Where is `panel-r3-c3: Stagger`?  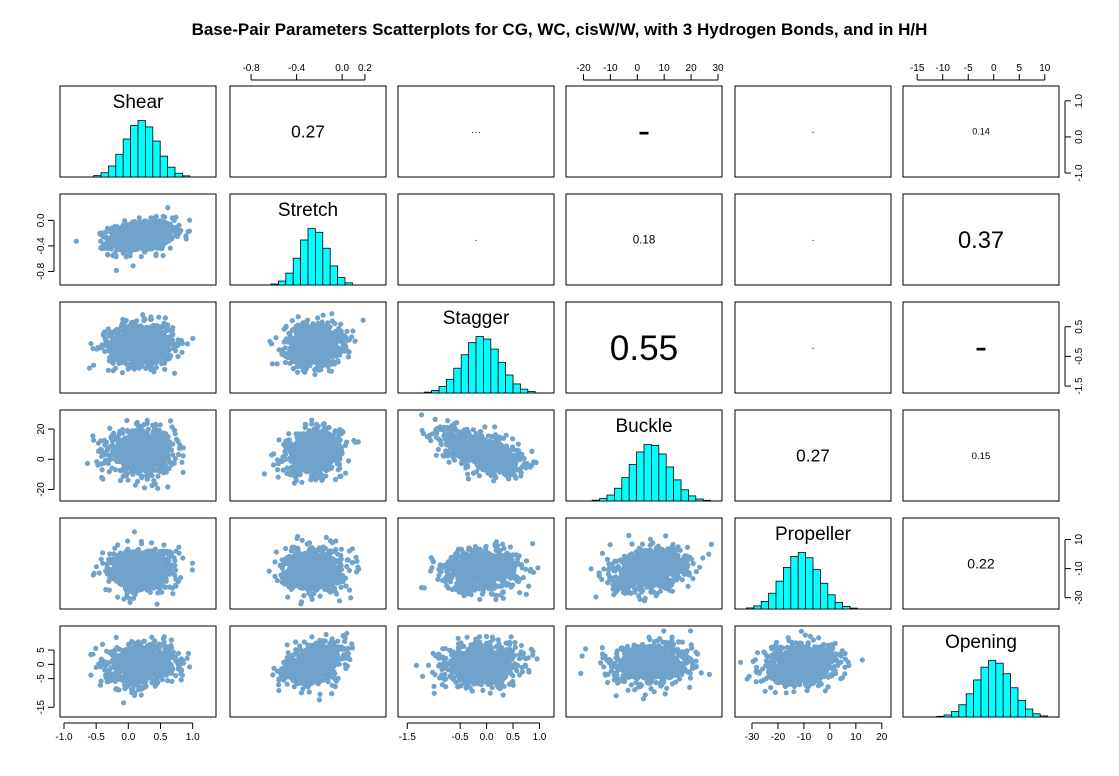
panel-r3-c3: Stagger is located at coordinates (476, 347).